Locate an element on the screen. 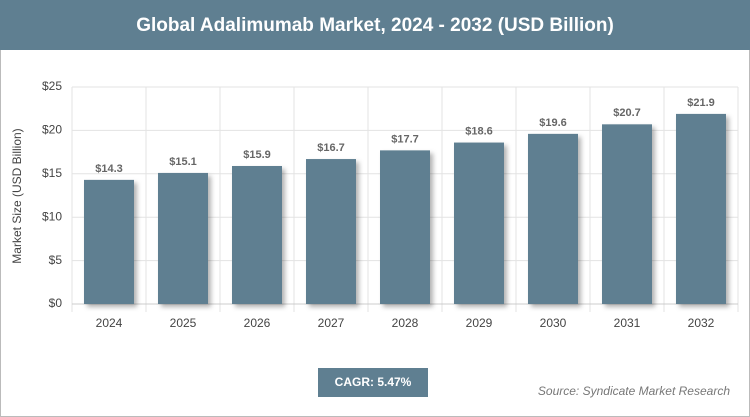 This screenshot has width=750, height=417. x-tick-label: 2027 is located at coordinates (331, 323).